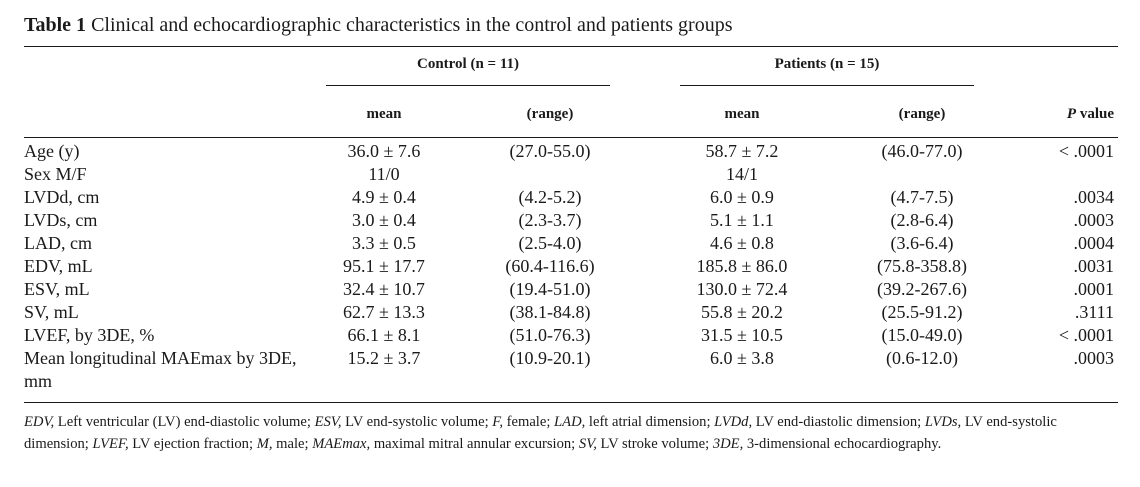  Describe the element at coordinates (550, 220) in the screenshot. I see `control-range-cell: (2.3-3.7)` at that location.